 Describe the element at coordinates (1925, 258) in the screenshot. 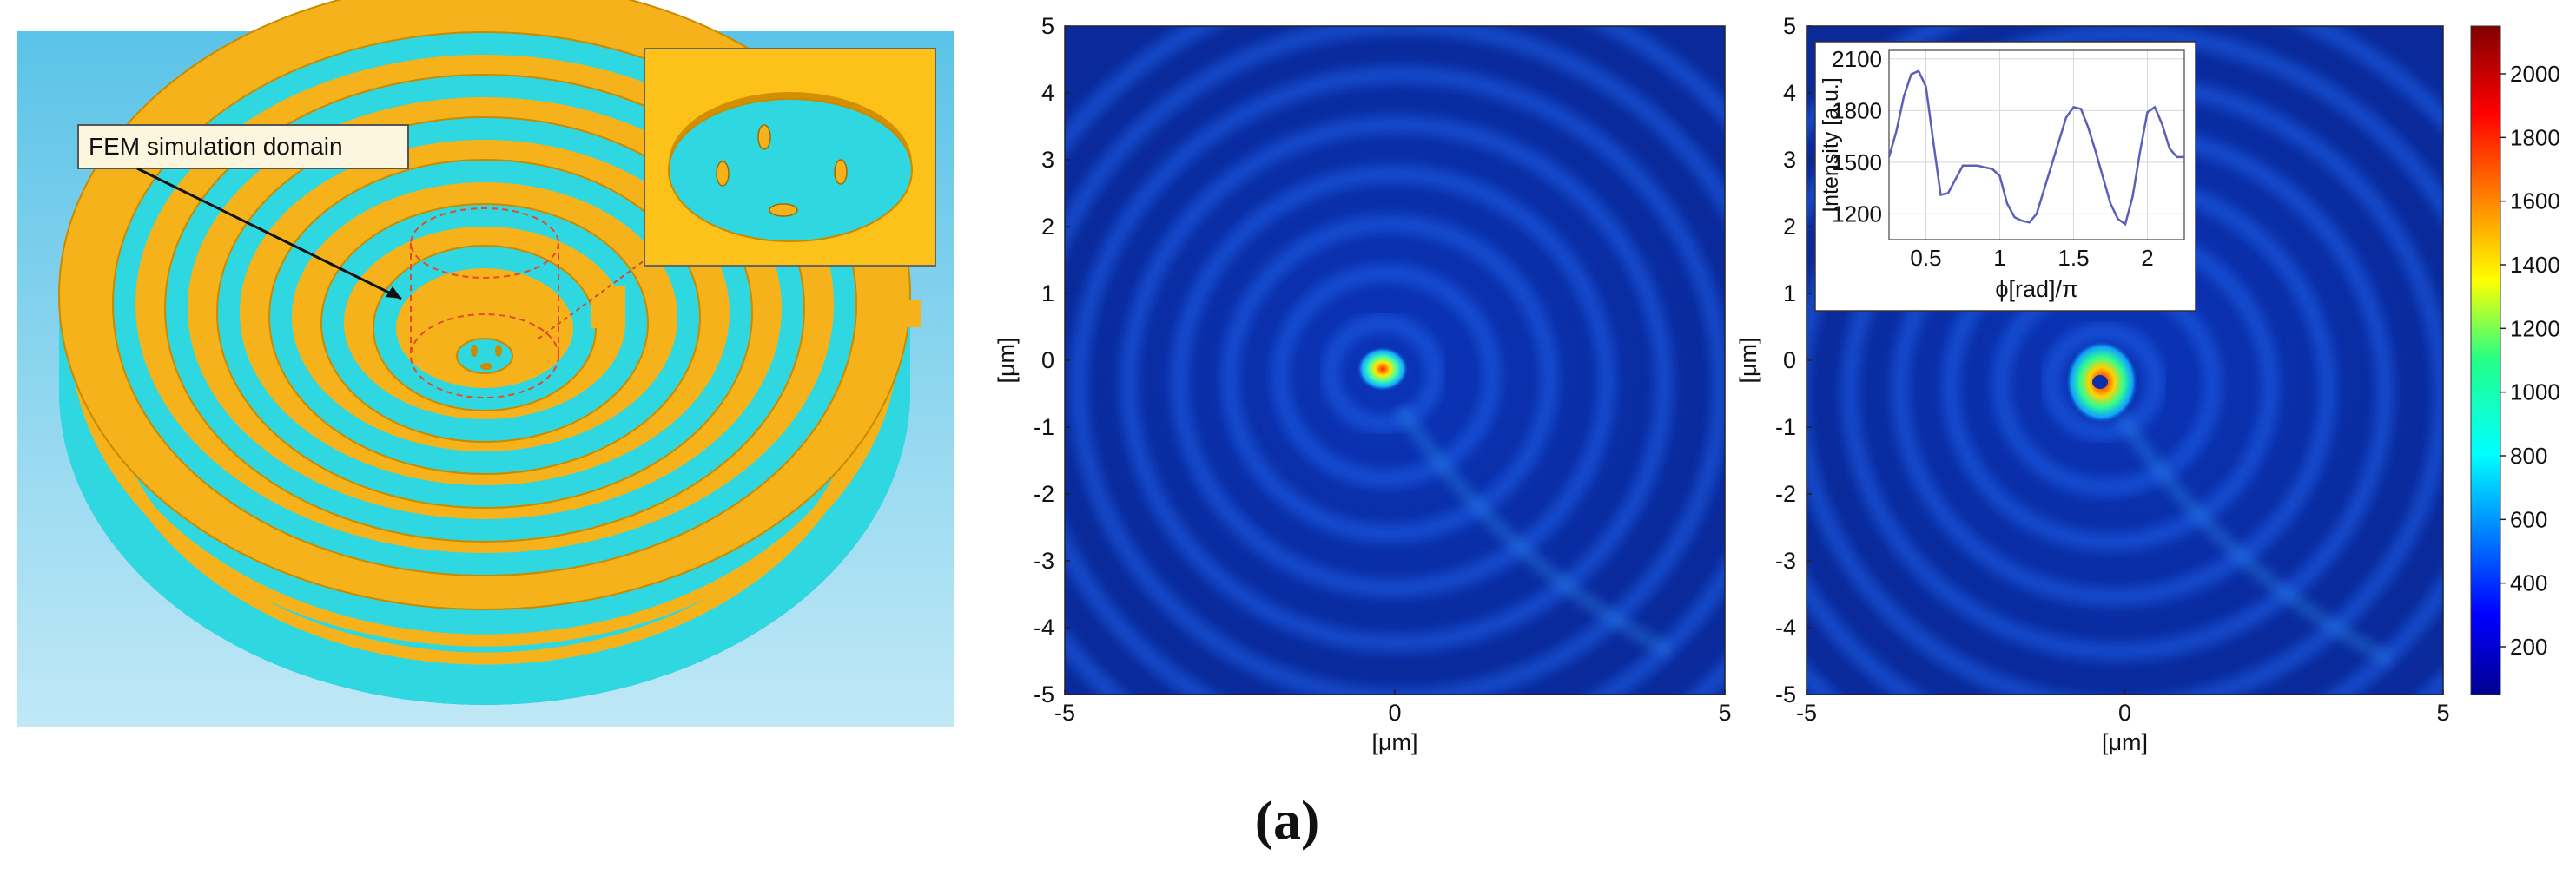

I see `inset-x-tick-label: 0.5` at that location.